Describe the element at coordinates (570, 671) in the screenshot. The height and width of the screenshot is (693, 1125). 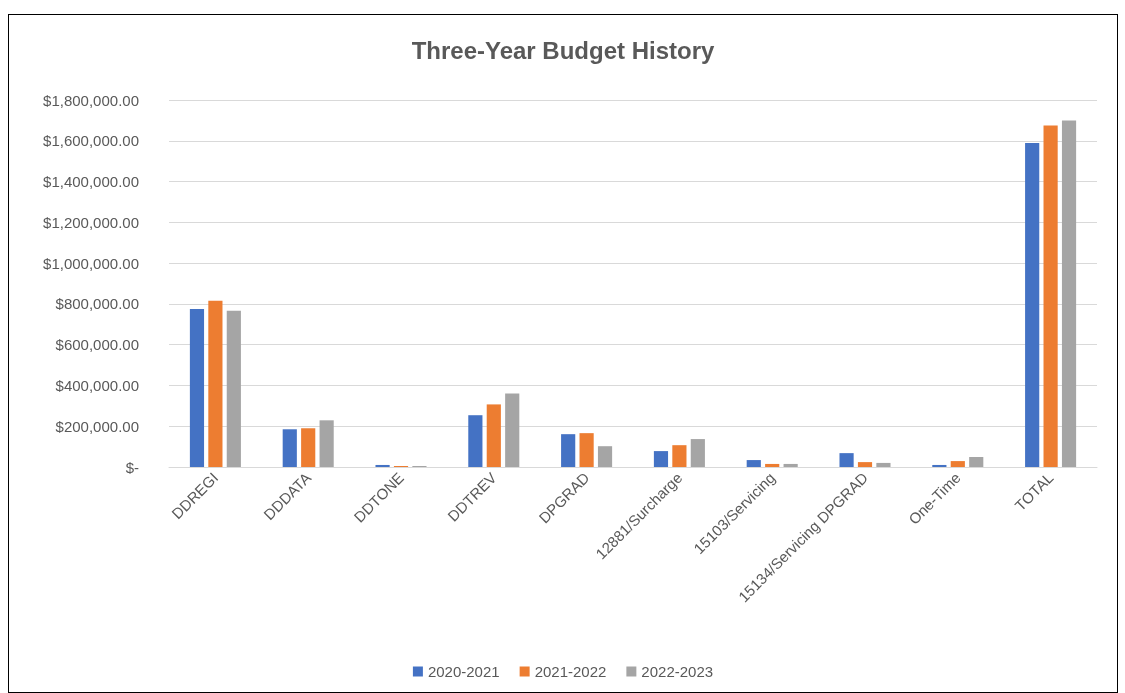
I see `legend-label: 2021-2022` at that location.